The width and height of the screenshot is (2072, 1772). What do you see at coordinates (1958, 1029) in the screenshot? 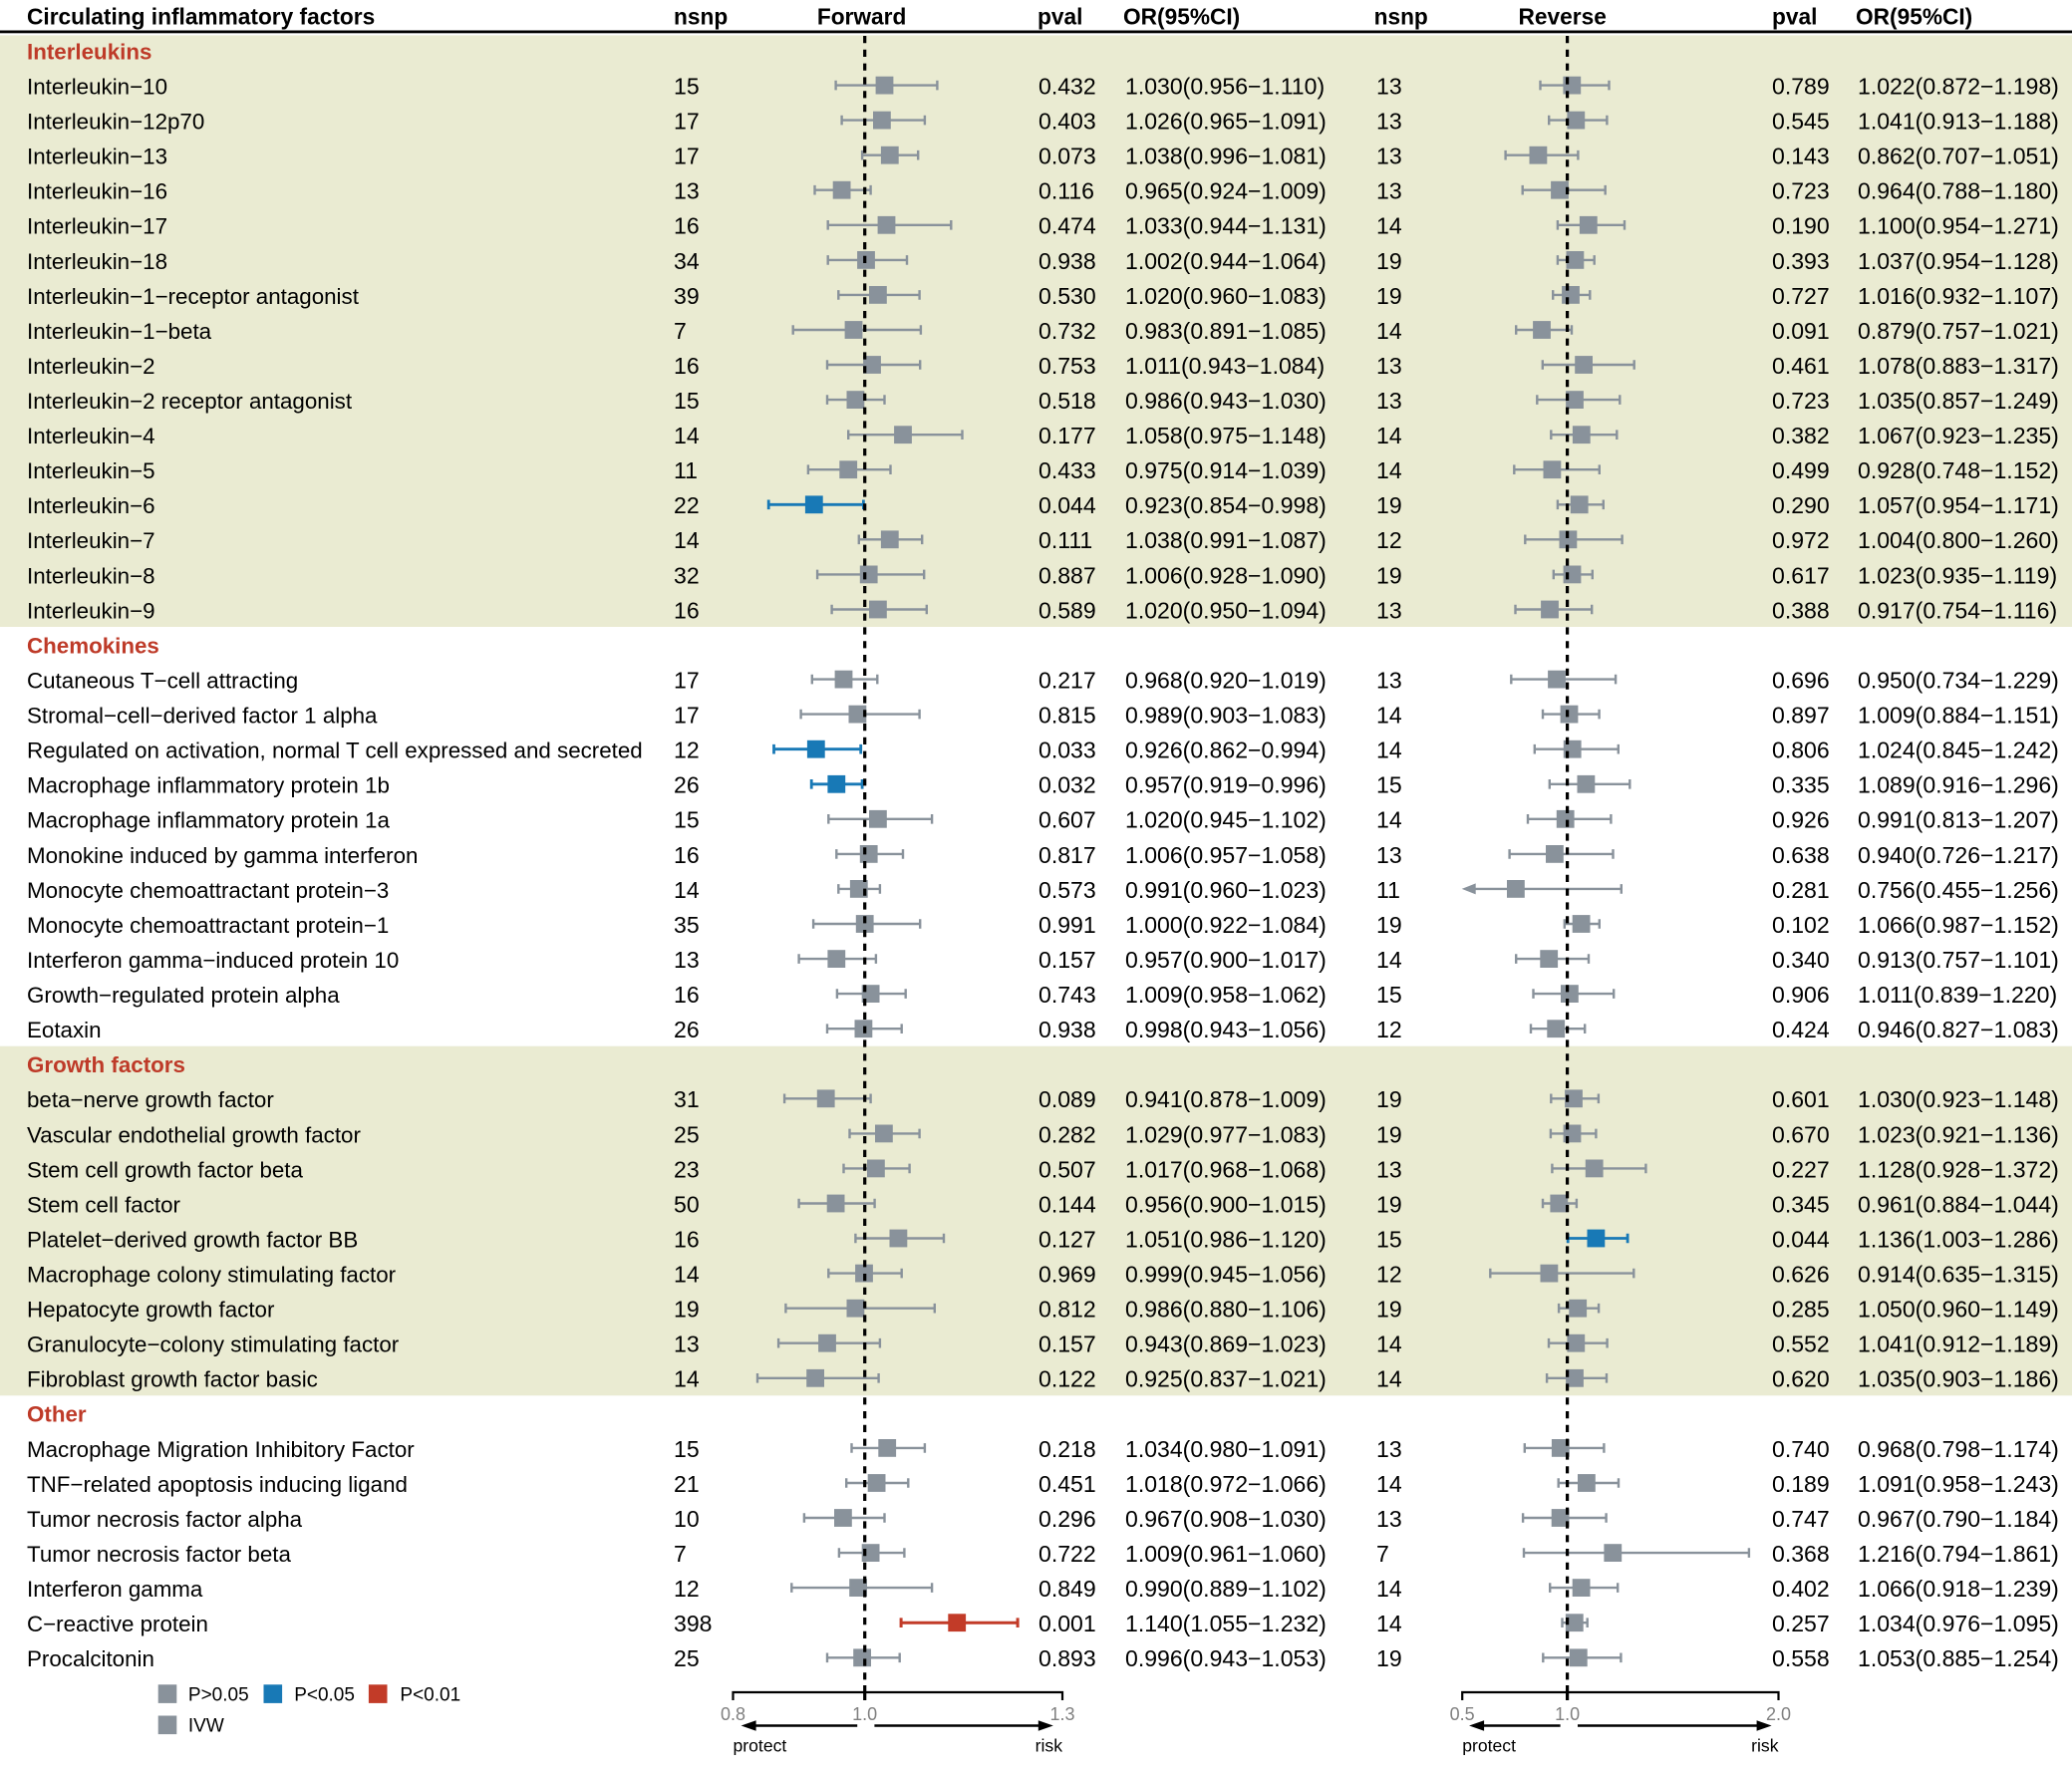
I see `svg-text: 0.946(0.827−1.083)` at bounding box center [1958, 1029].